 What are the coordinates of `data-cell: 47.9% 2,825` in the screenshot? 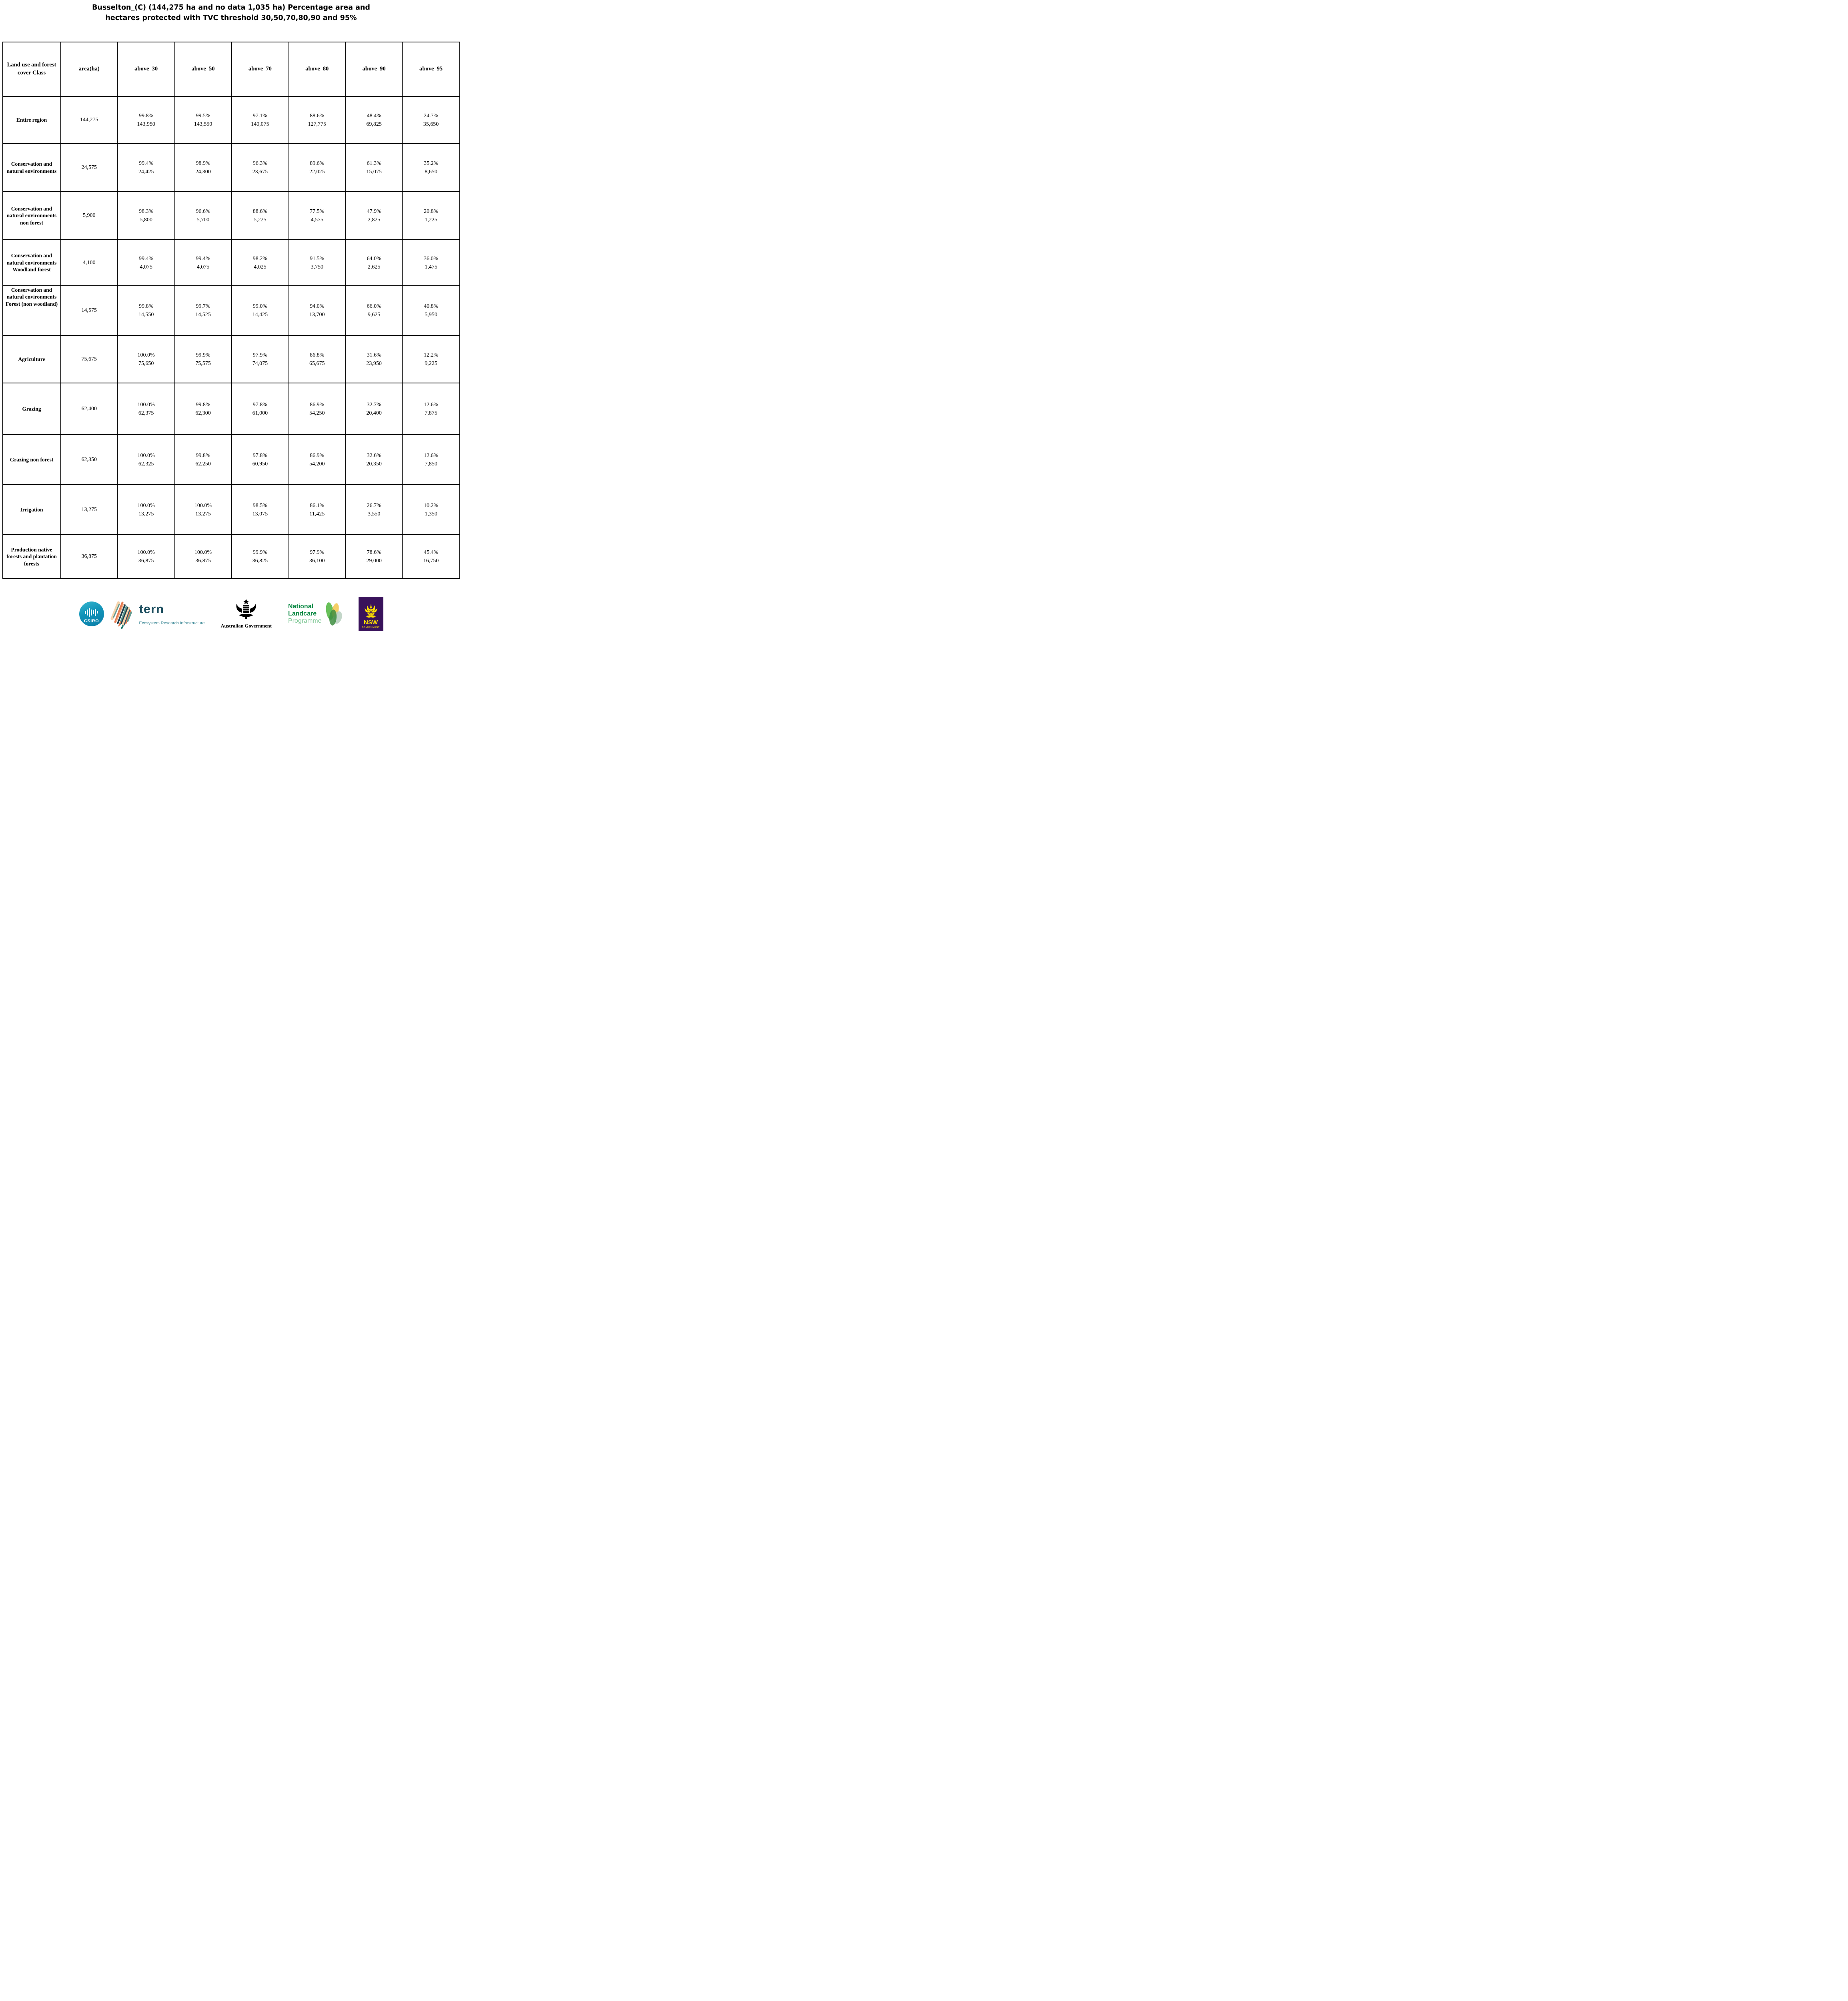 It's located at (374, 215).